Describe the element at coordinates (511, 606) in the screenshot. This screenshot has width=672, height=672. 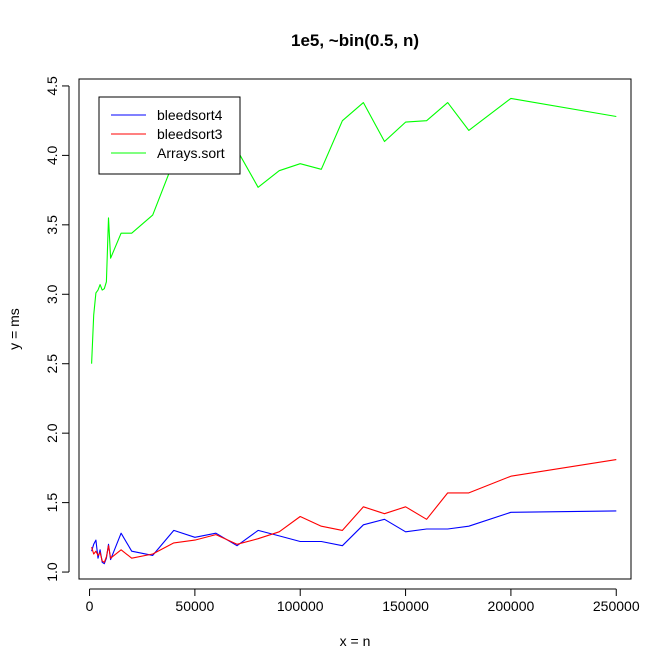
I see `x-tick-label: 200000` at that location.